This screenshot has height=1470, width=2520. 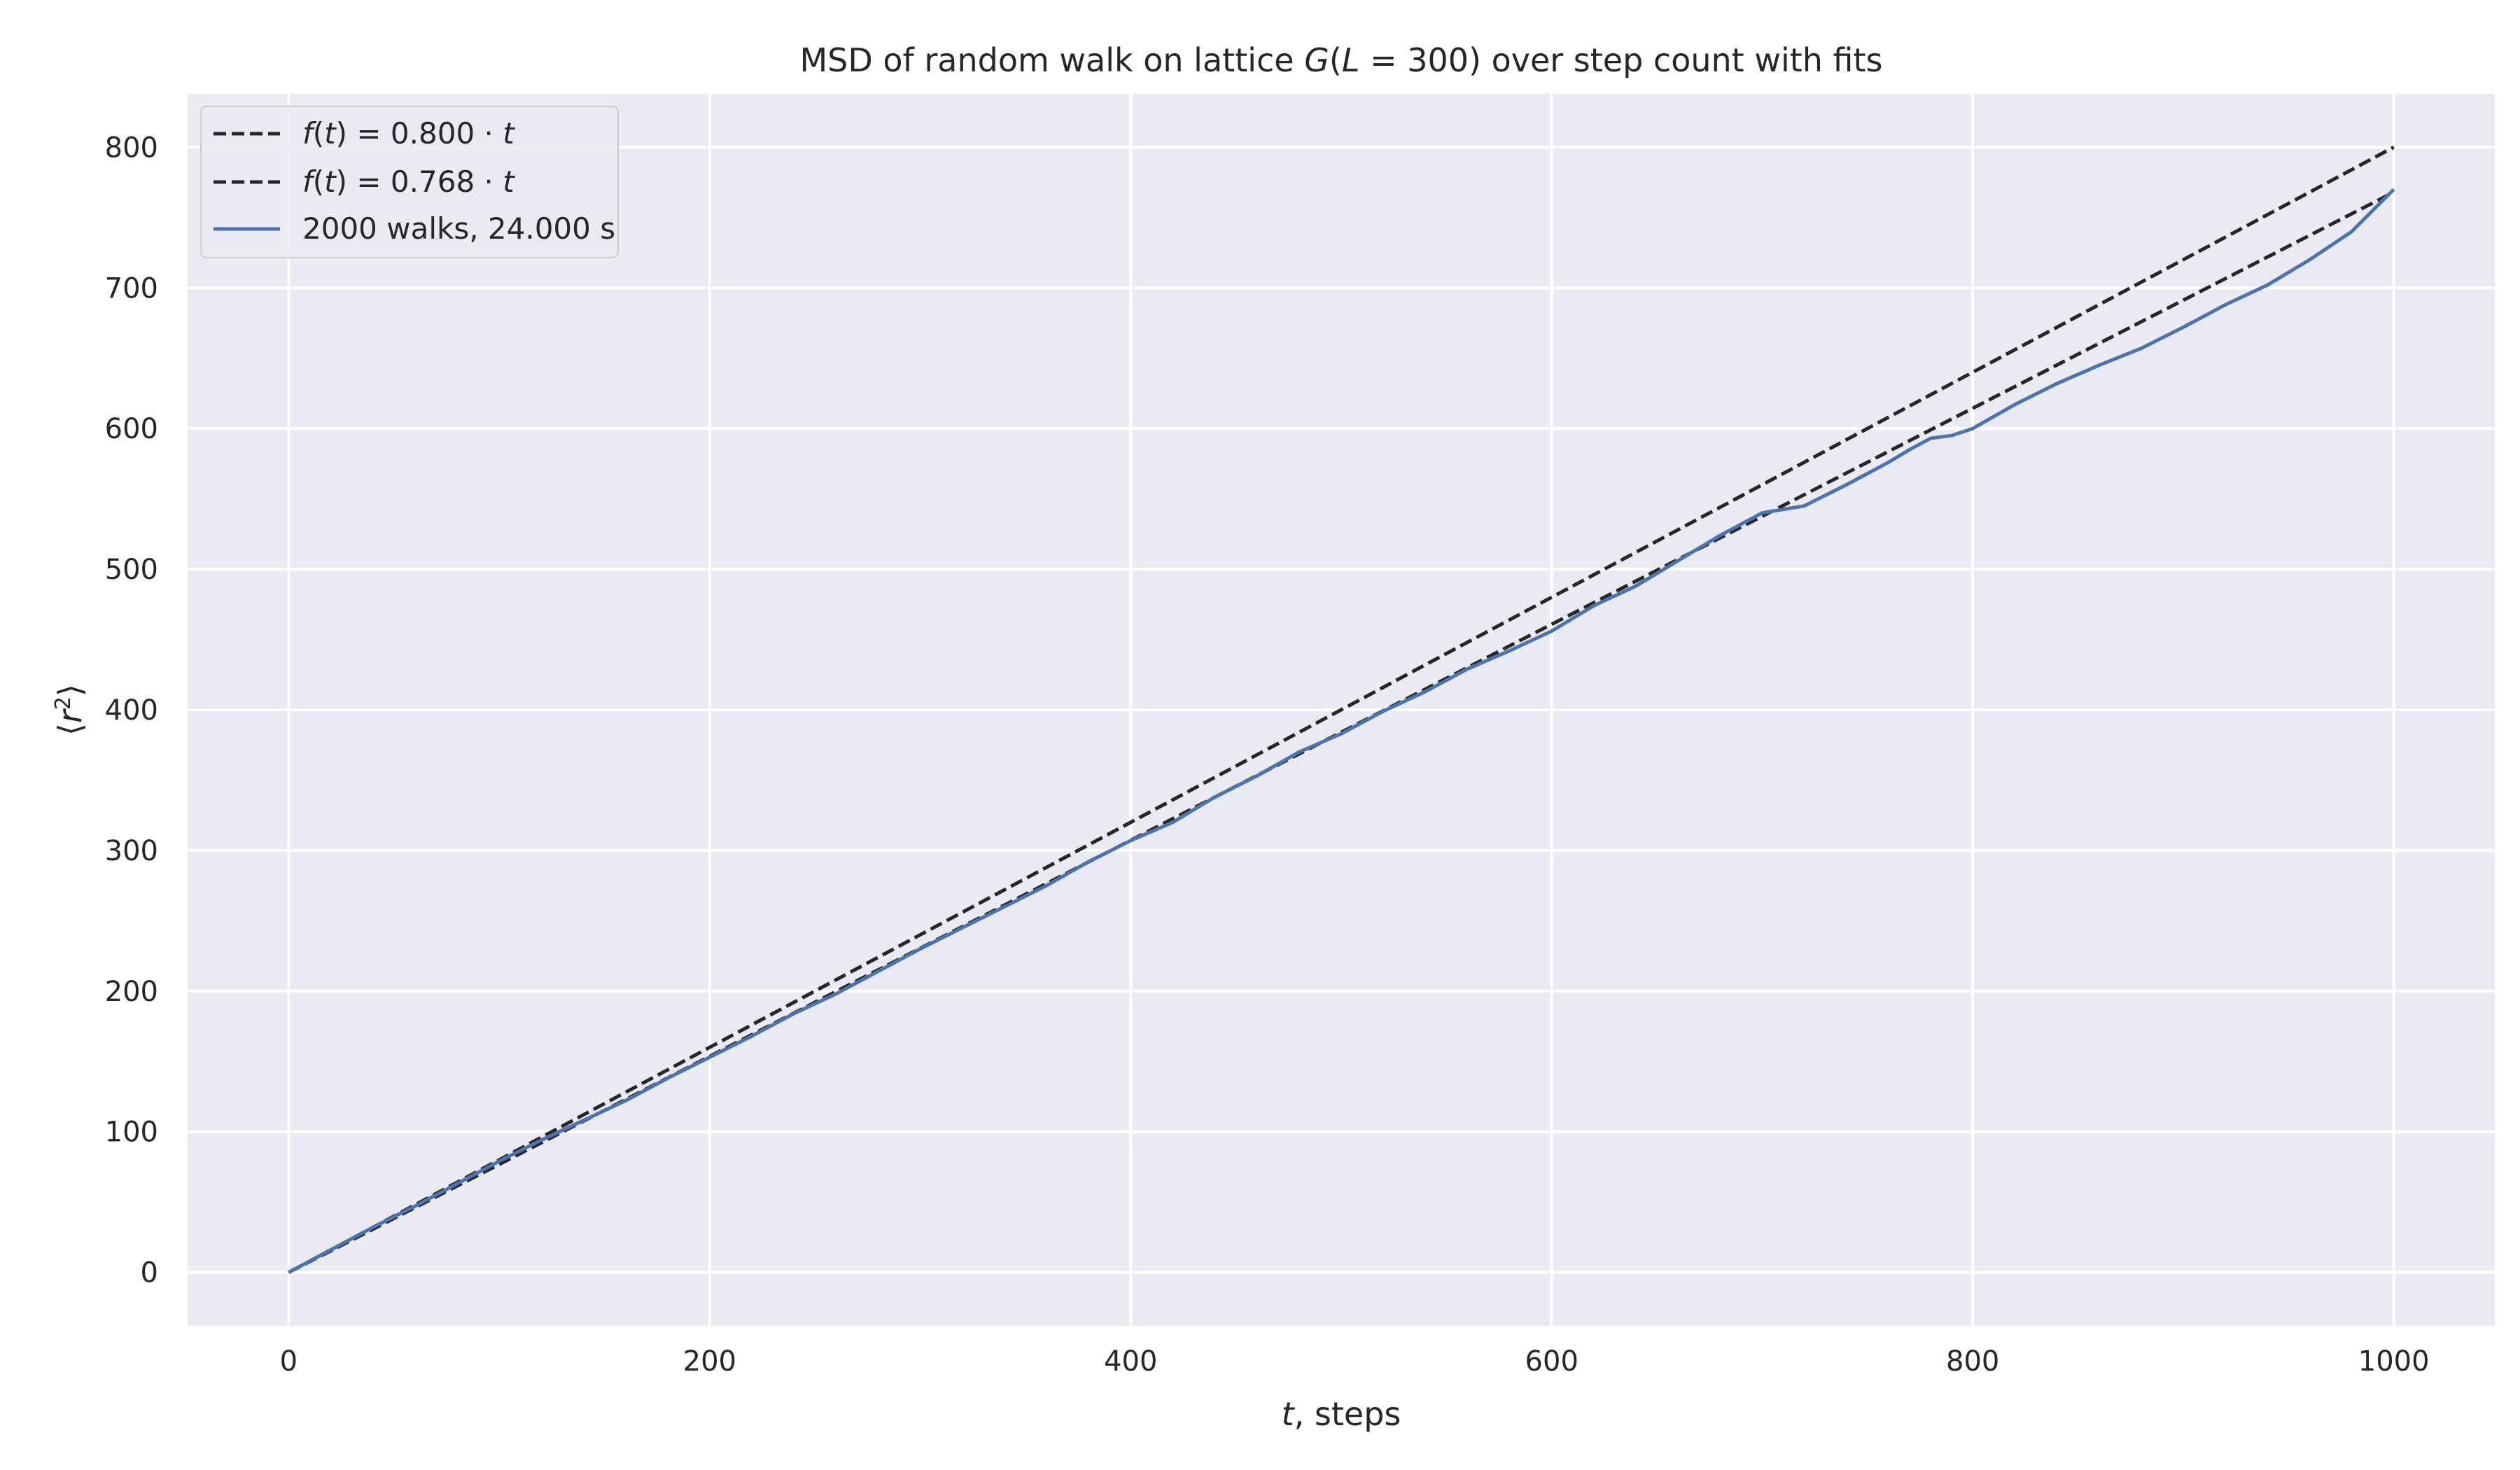 What do you see at coordinates (70, 690) in the screenshot?
I see `y-axis-label-close: ⟩` at bounding box center [70, 690].